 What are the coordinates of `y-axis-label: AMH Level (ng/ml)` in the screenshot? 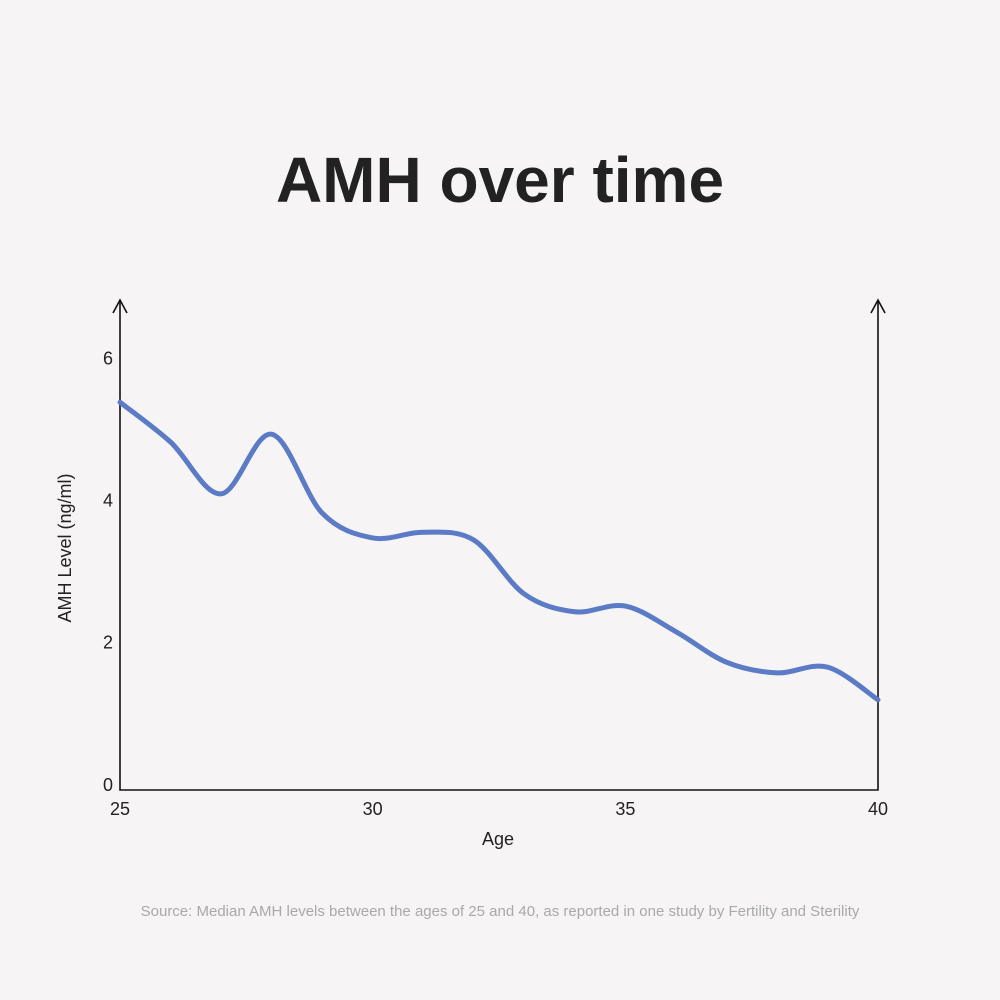 It's located at (65, 547).